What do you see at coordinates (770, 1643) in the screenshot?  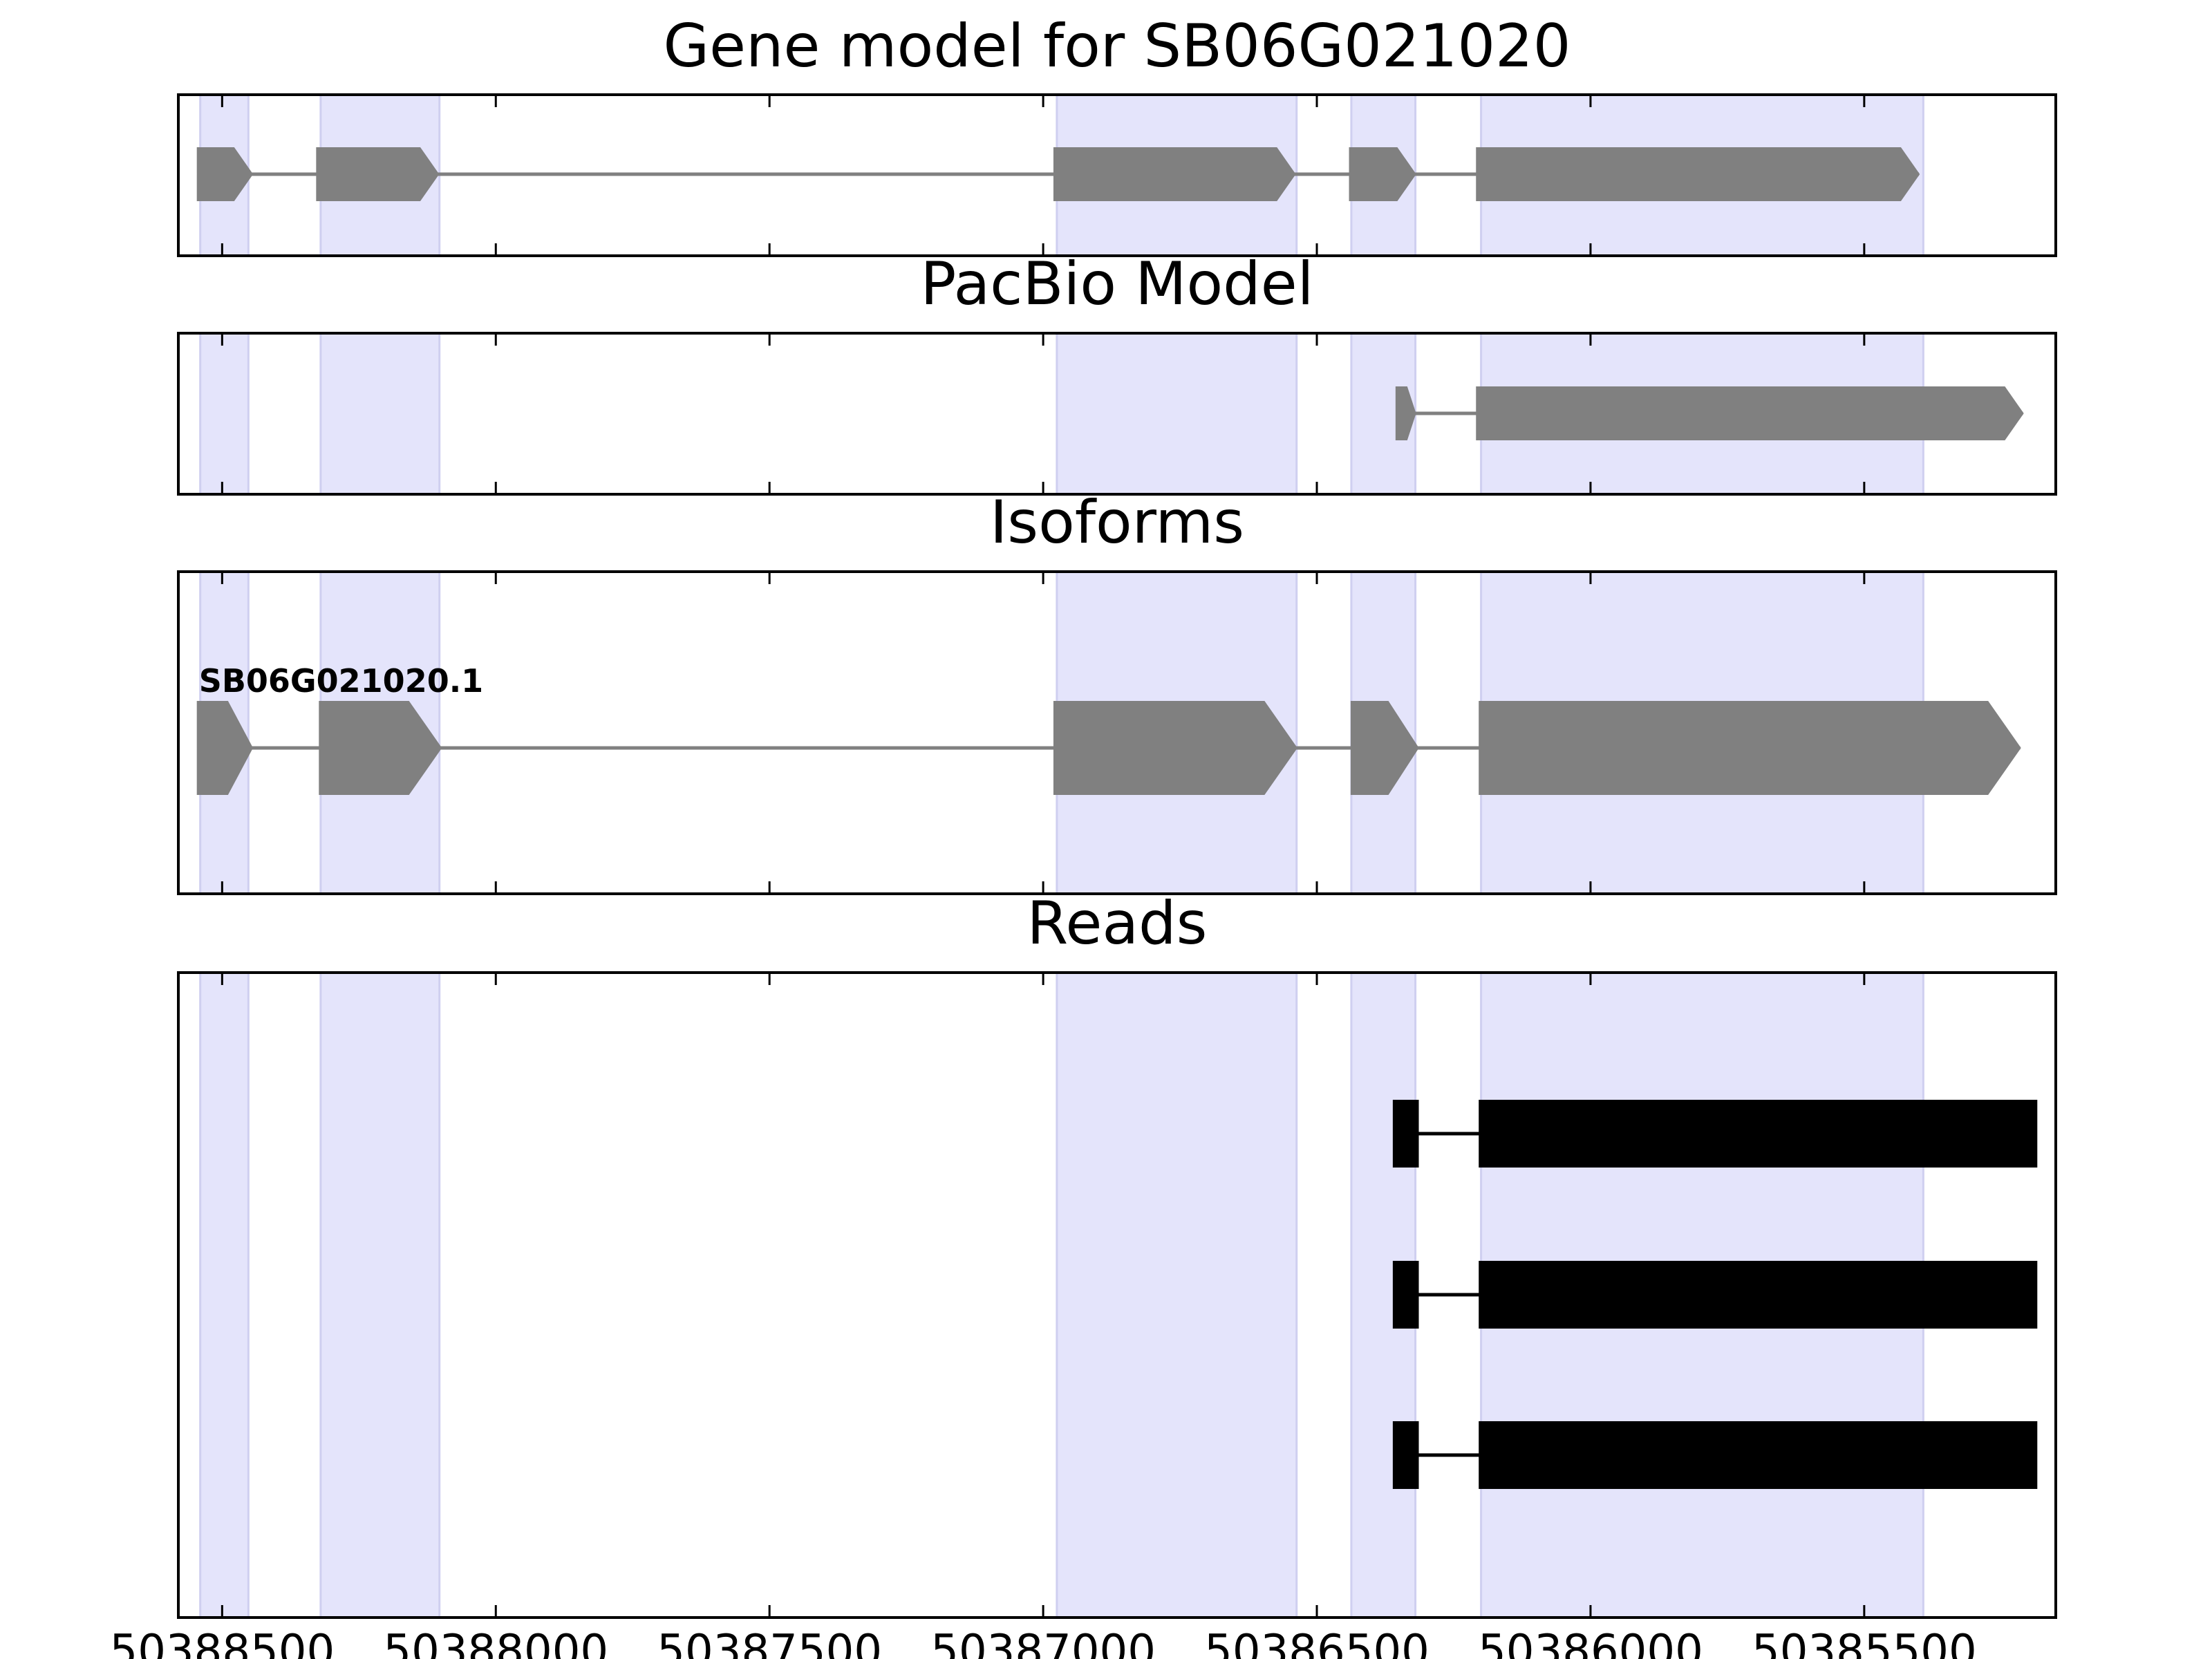 I see `x-tick-label: 50387500` at bounding box center [770, 1643].